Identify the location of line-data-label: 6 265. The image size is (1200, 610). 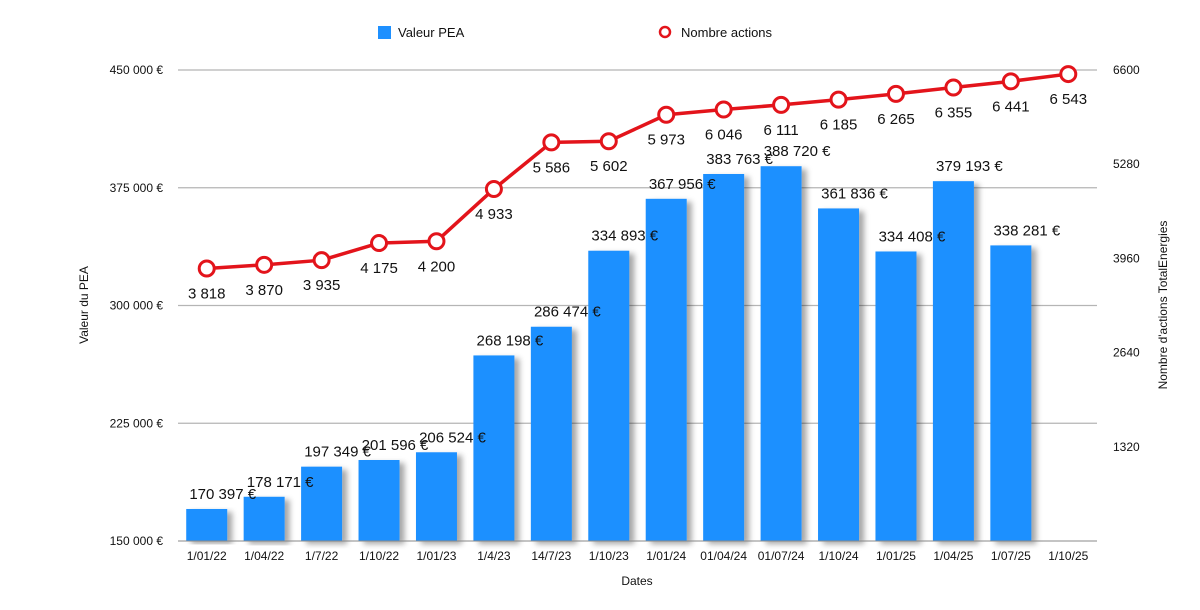
(896, 119).